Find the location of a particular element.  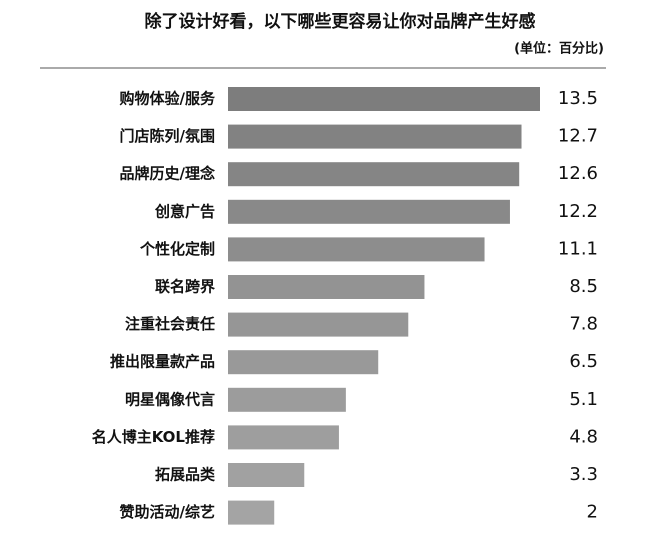

value-label: 2 is located at coordinates (592, 512).